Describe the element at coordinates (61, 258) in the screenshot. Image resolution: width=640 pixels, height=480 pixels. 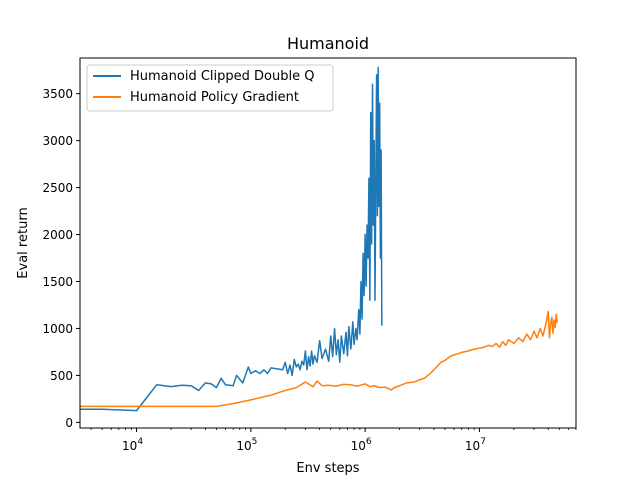
I see `y-axis: 0 500 1000 1500 2000 2500 3000 3500` at that location.